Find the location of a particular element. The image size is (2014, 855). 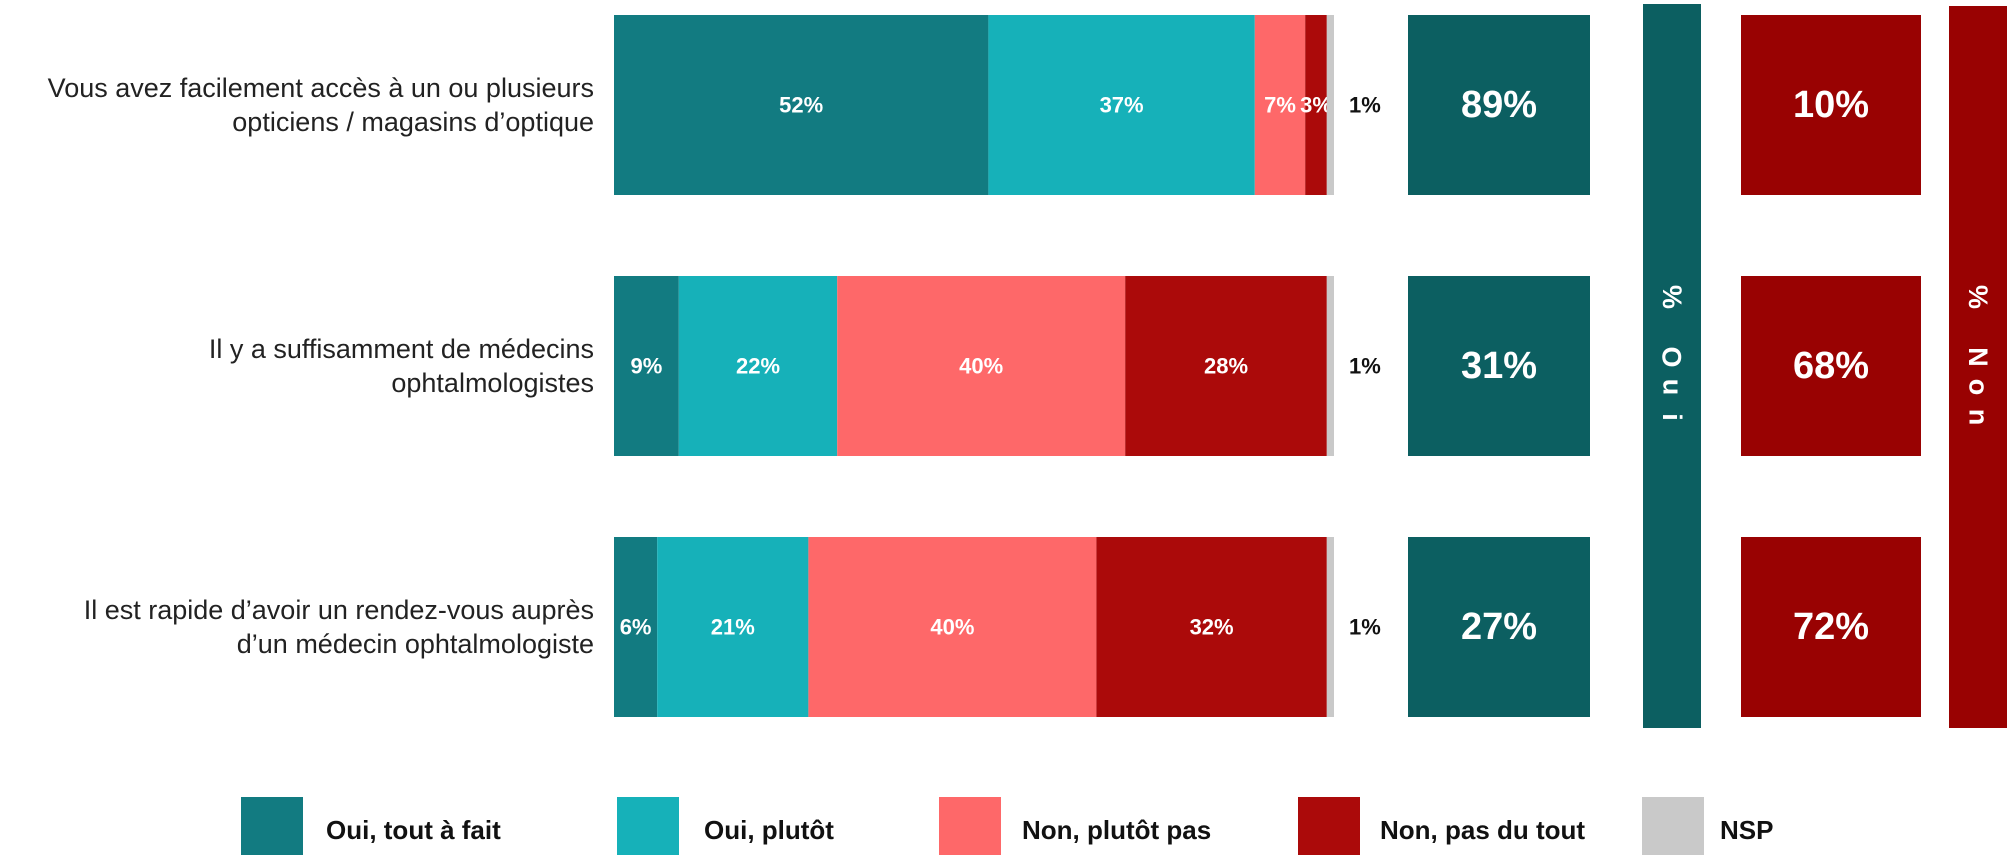

data-label: 3% is located at coordinates (1316, 105).